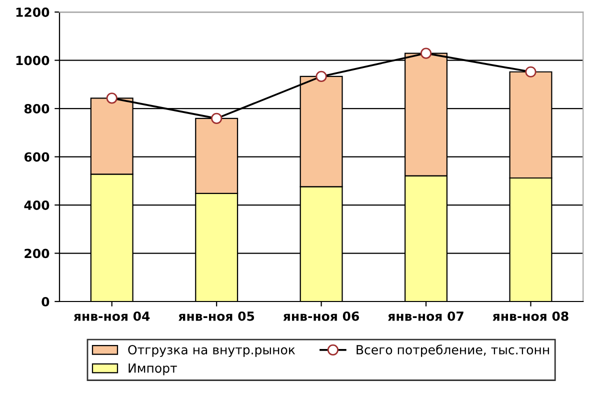  Describe the element at coordinates (216, 316) in the screenshot. I see `x-tick-label: янв-ноя 05` at that location.